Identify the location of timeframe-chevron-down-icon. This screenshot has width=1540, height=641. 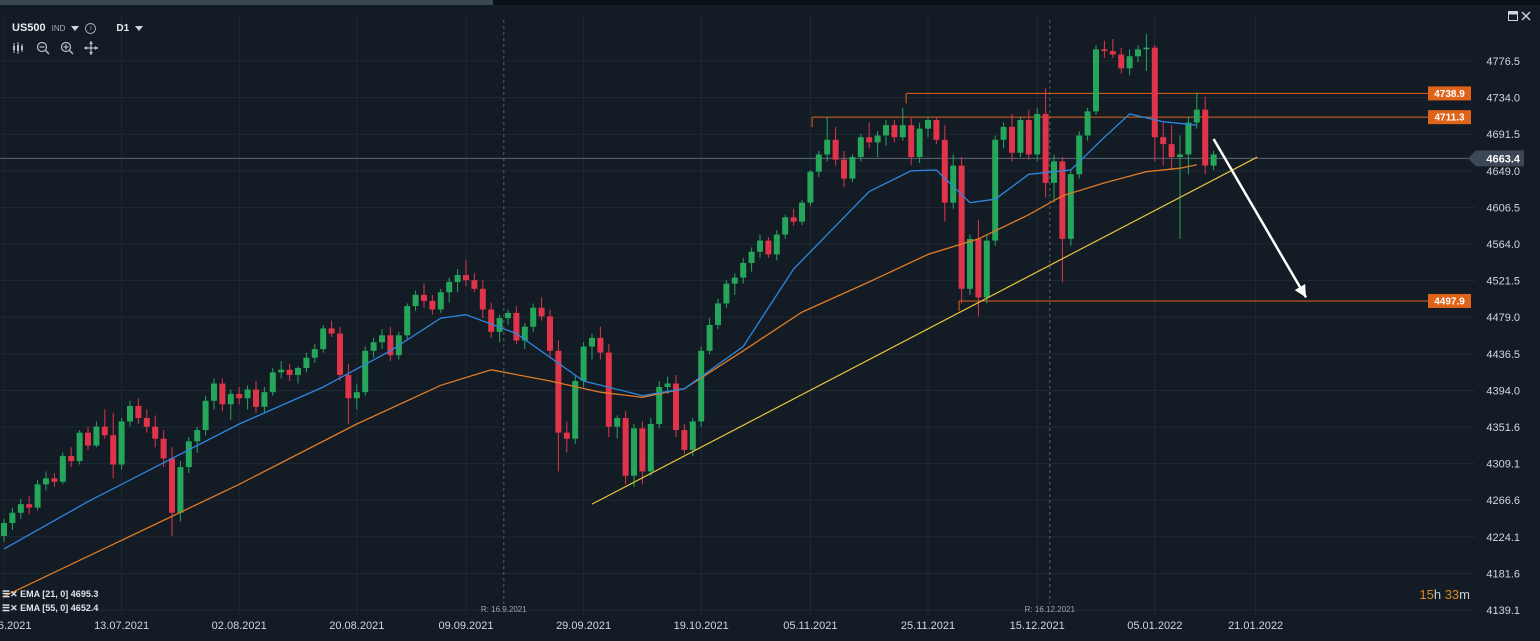
(139, 28).